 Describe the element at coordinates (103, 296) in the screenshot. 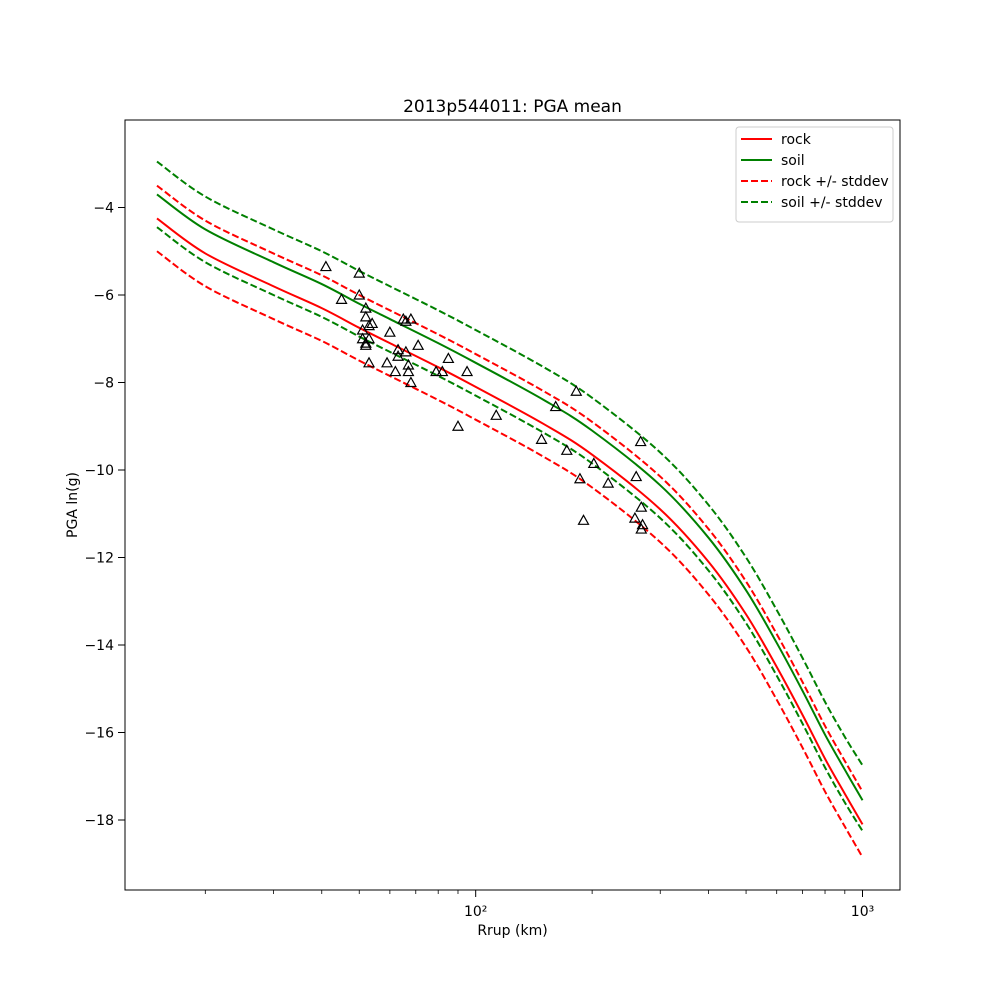

I see `y-tick-label: −6` at that location.